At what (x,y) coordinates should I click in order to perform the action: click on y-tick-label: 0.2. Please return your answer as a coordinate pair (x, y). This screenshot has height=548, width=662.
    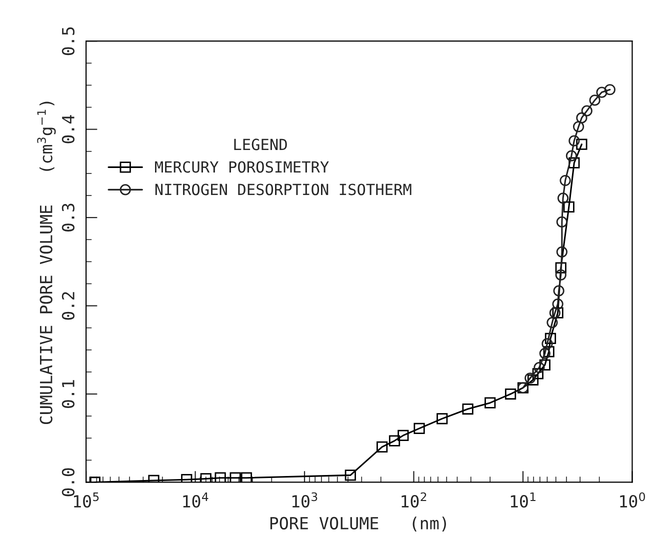
    Looking at the image, I should click on (68, 306).